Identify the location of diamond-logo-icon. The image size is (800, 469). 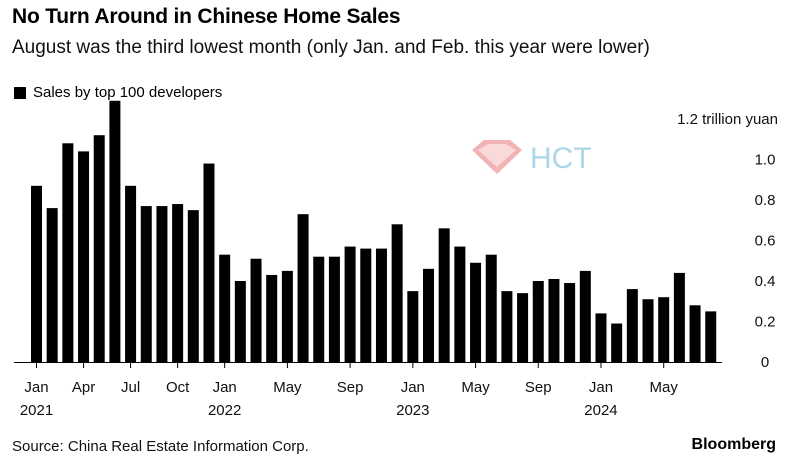
(497, 157).